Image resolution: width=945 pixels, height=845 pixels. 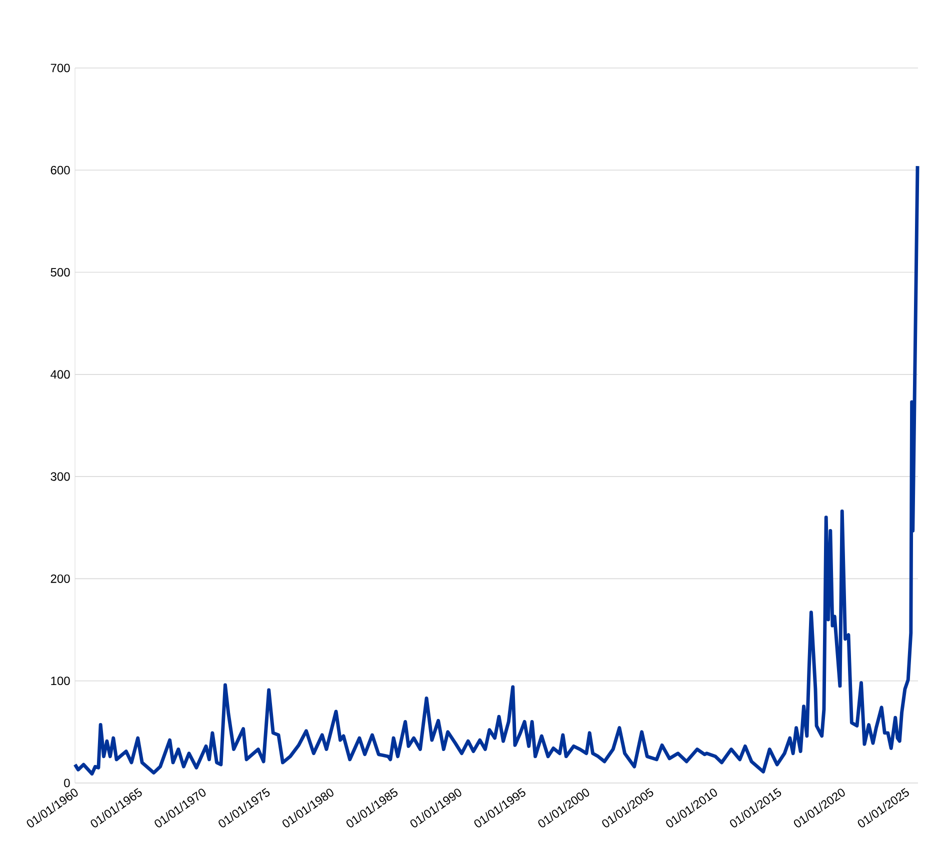 What do you see at coordinates (60, 476) in the screenshot?
I see `y-tick-label: 300` at bounding box center [60, 476].